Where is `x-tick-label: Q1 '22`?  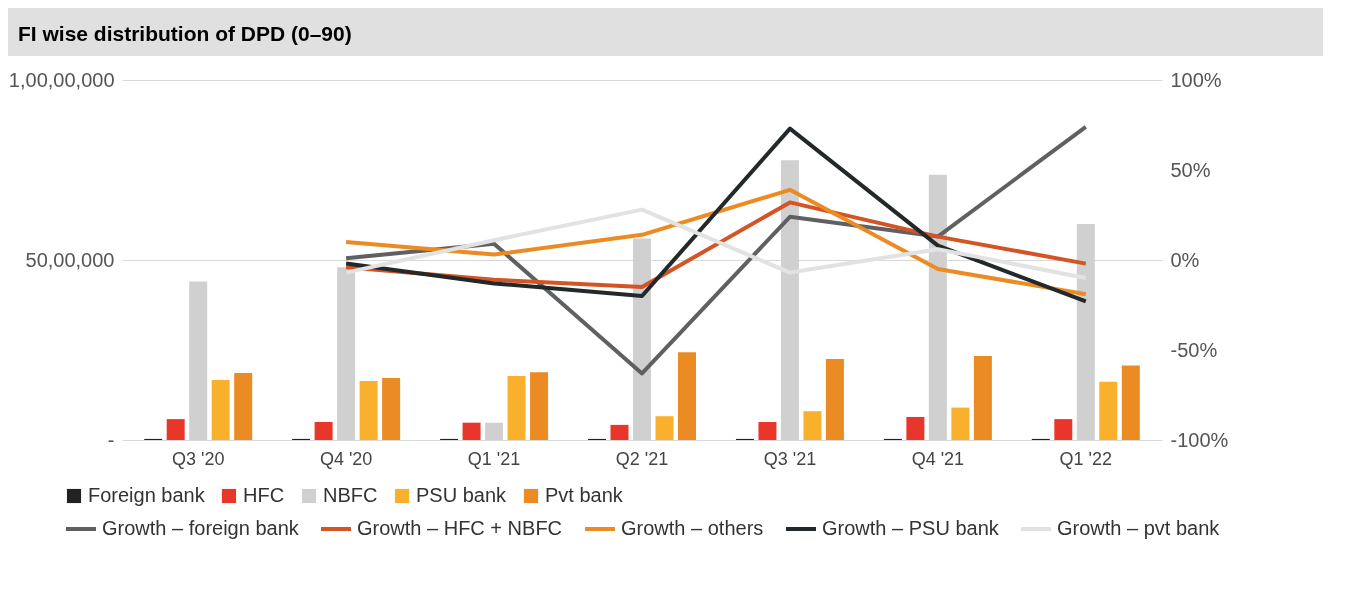
x-tick-label: Q1 '22 is located at coordinates (1086, 458).